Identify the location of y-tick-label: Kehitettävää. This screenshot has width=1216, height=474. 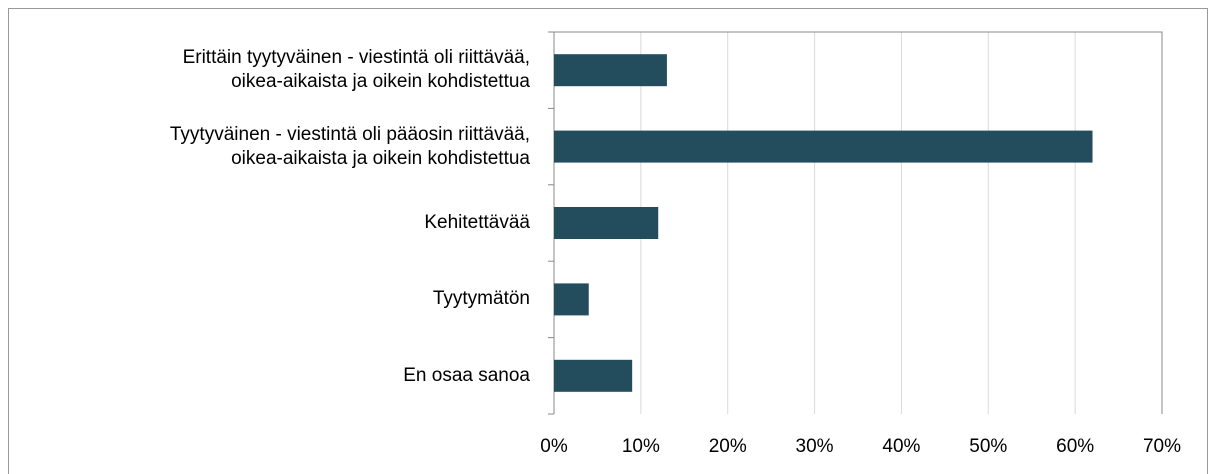
(477, 222).